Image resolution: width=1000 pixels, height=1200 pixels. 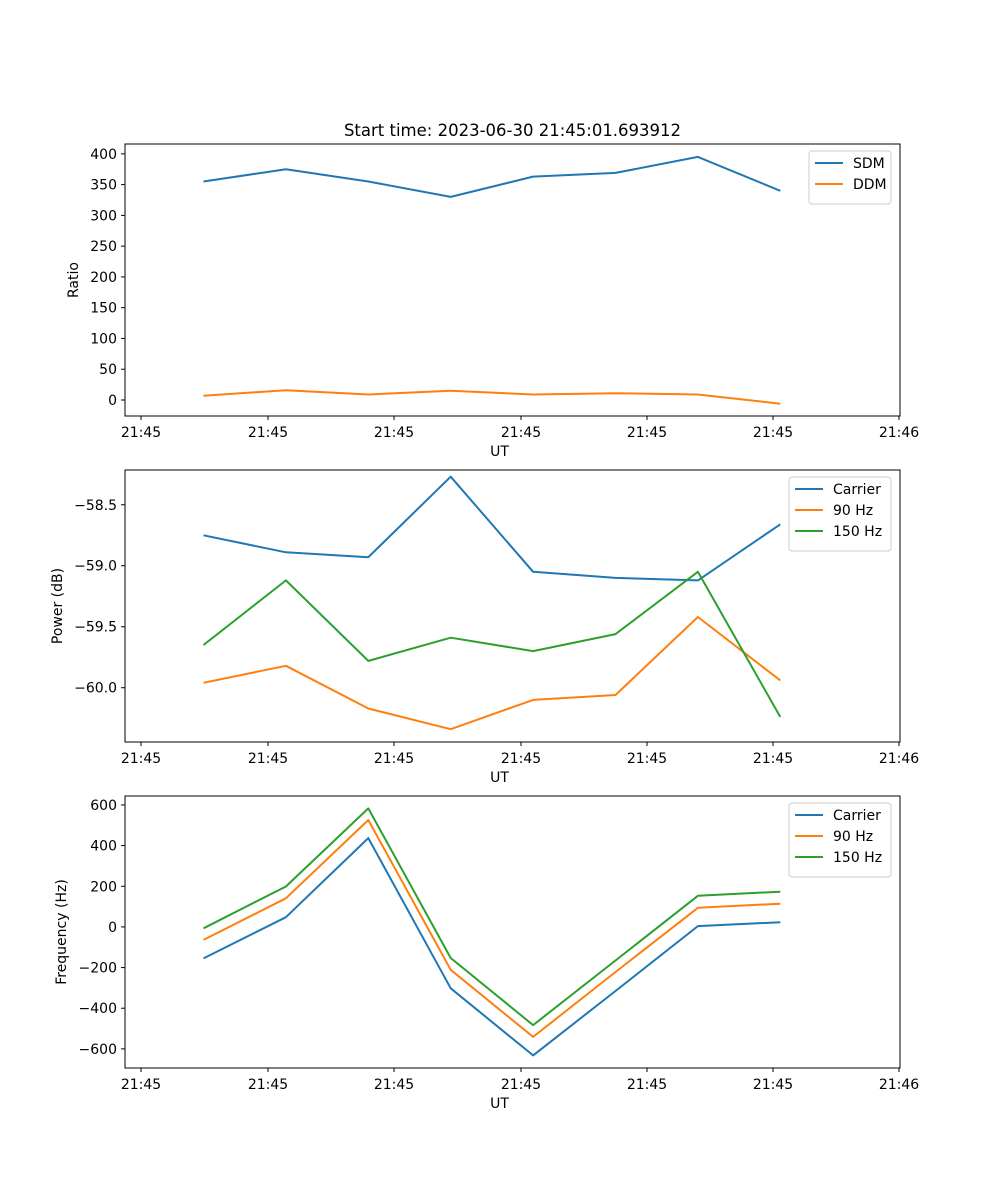 I want to click on series-line-sdm, so click(x=492, y=176).